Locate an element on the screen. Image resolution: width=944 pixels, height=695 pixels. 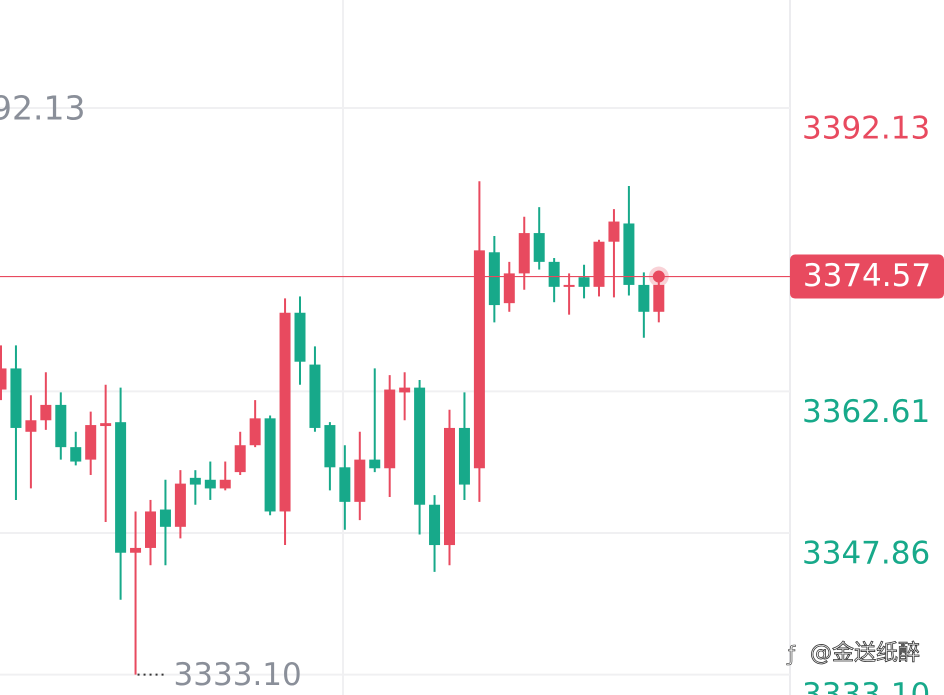
min-label: 3333.10 is located at coordinates (238, 675).